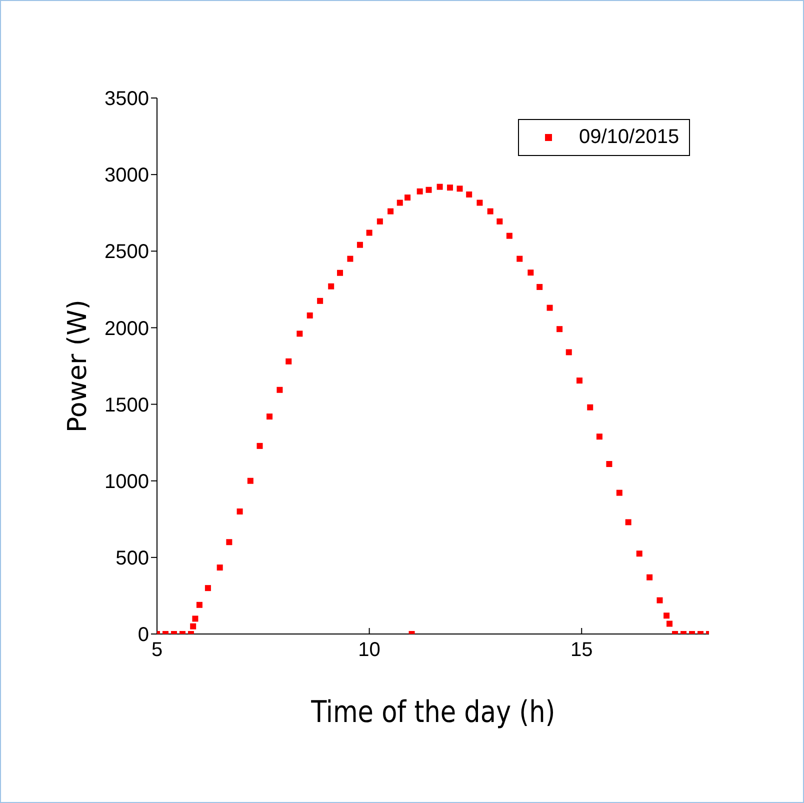 The height and width of the screenshot is (803, 804). I want to click on x-tick-label: 10, so click(369, 650).